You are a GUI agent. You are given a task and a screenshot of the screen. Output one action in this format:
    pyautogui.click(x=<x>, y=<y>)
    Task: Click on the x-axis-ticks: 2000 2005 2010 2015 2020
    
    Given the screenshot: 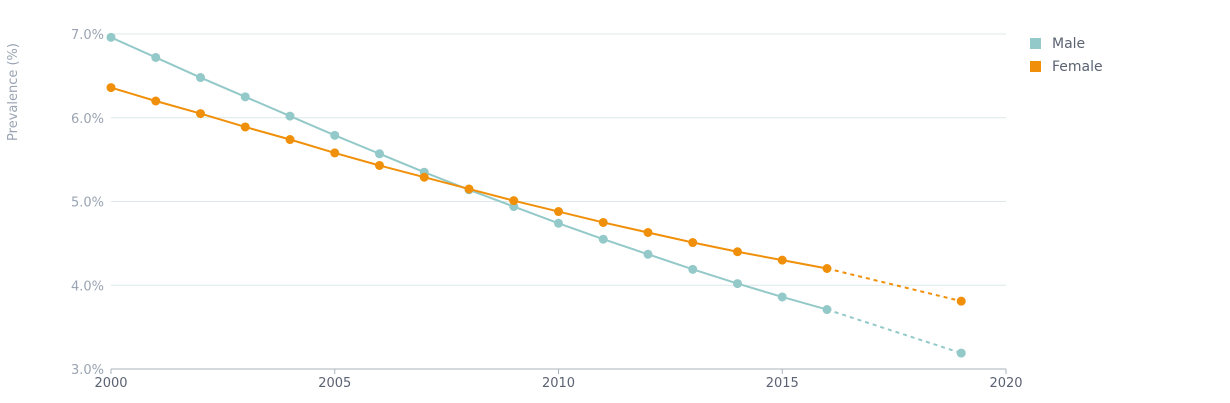 What is the action you would take?
    pyautogui.click(x=558, y=380)
    